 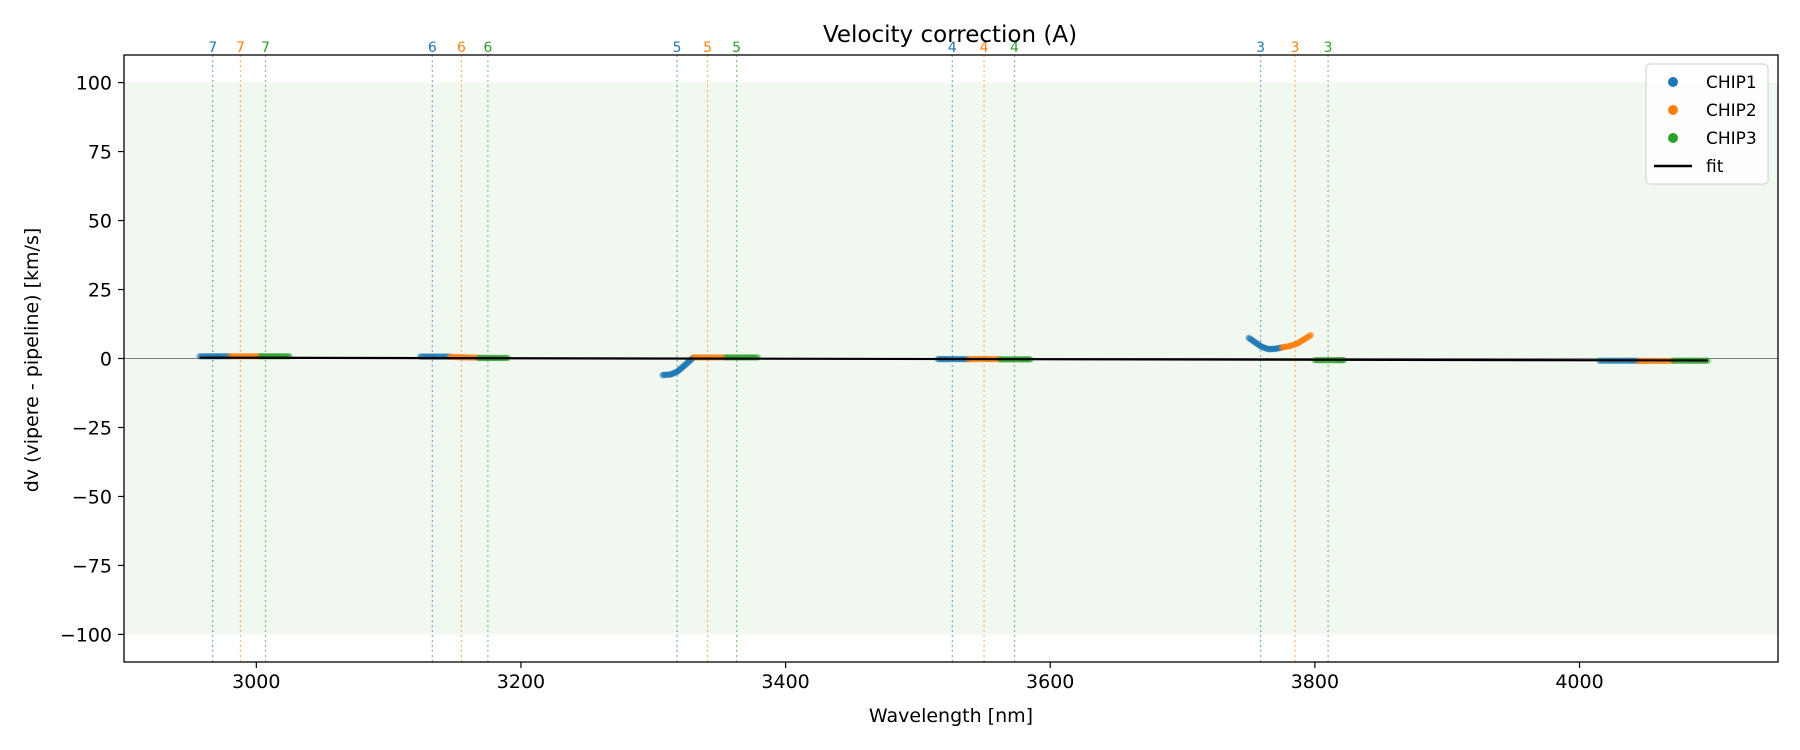 I want to click on order-label: 6, so click(x=461, y=48).